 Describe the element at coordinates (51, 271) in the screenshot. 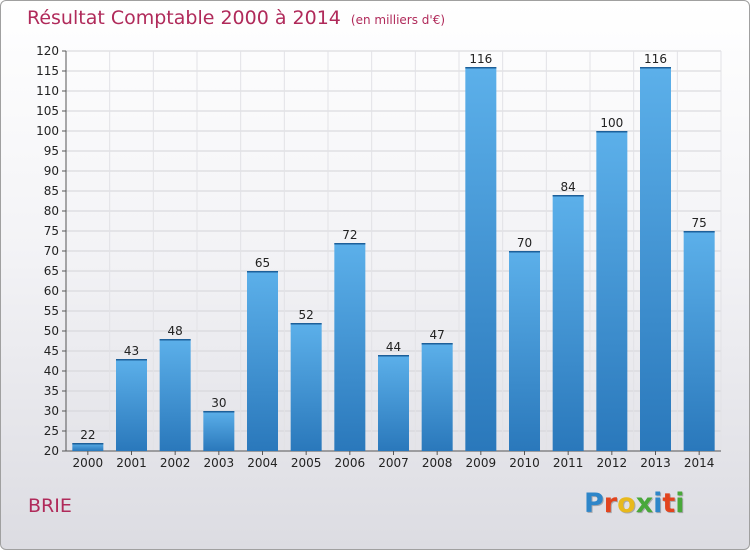

I see `y-tick-label: 65` at that location.